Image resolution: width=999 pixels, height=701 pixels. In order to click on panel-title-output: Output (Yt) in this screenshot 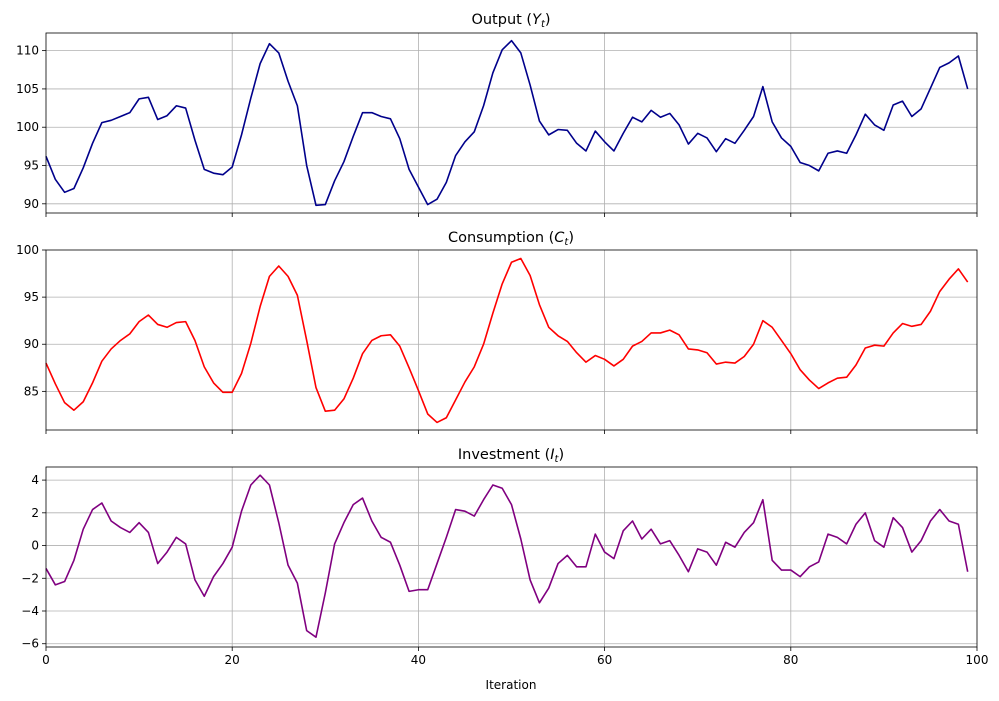, I will do `click(510, 21)`.